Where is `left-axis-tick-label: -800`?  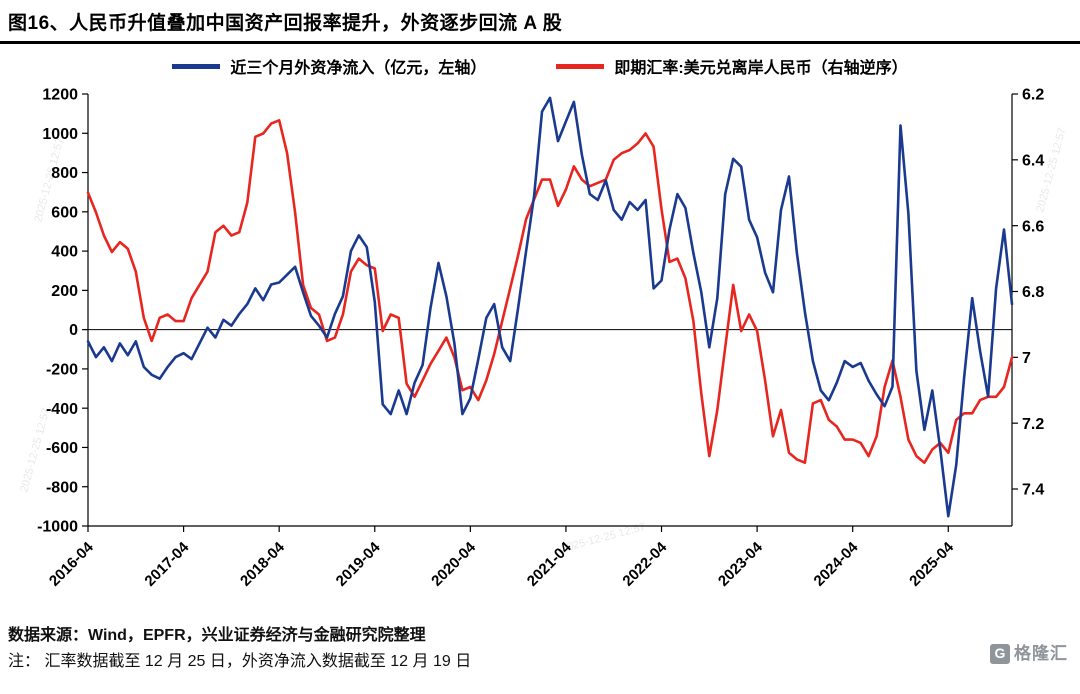
left-axis-tick-label: -800 is located at coordinates (62, 487).